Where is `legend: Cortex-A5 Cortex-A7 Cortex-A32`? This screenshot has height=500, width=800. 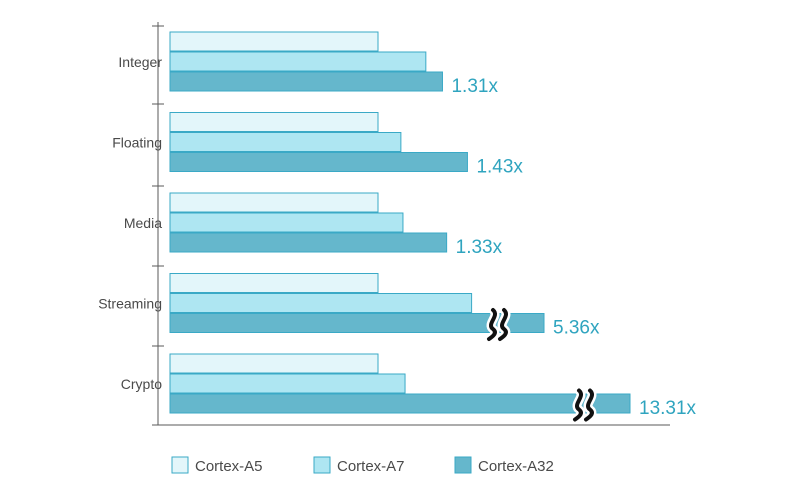 legend: Cortex-A5 Cortex-A7 Cortex-A32 is located at coordinates (362, 465).